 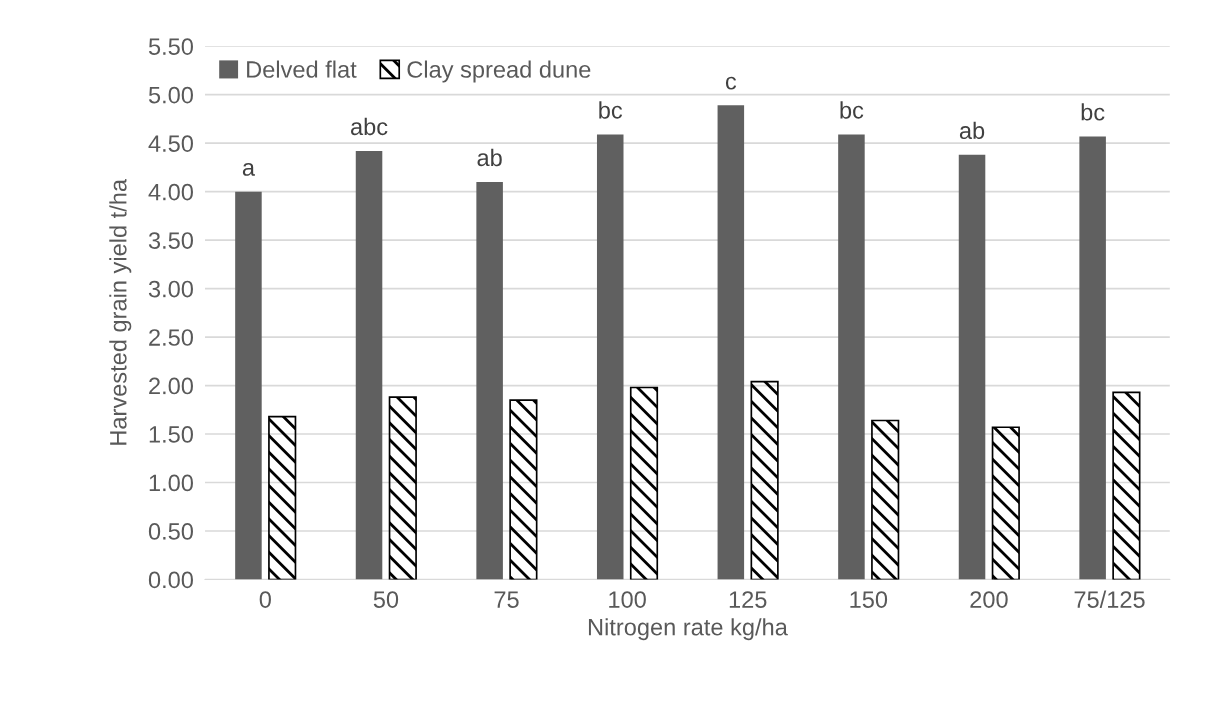 What do you see at coordinates (869, 599) in the screenshot?
I see `x-tick-label: 150` at bounding box center [869, 599].